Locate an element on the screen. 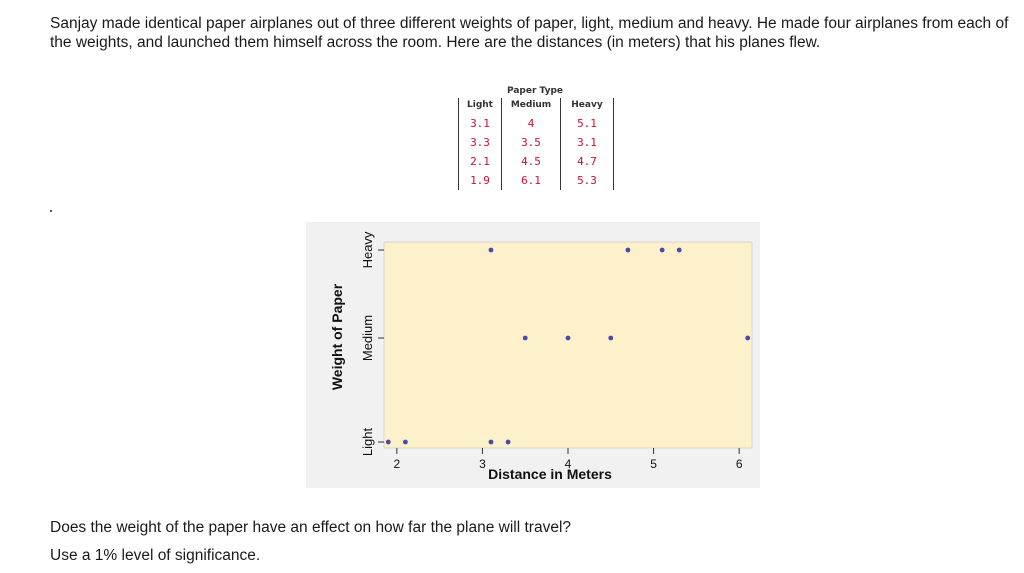 This screenshot has width=1024, height=573. x-tick-label: 2 is located at coordinates (396, 464).